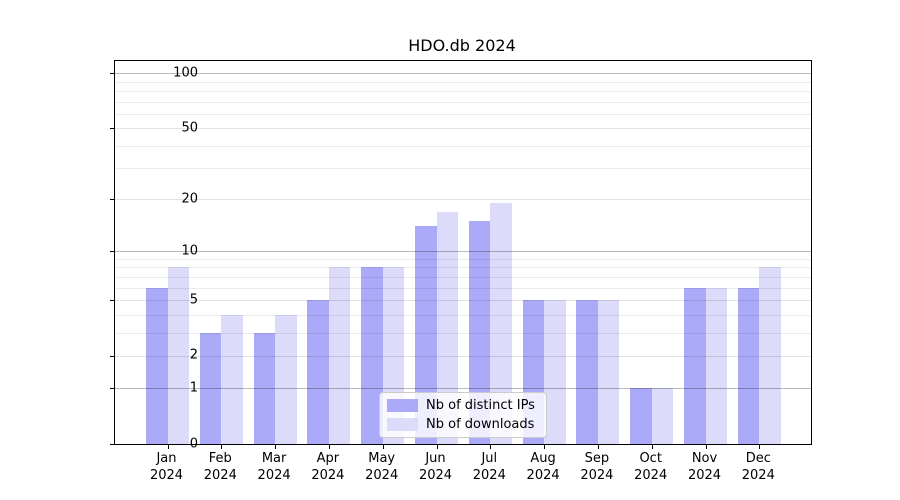  What do you see at coordinates (189, 199) in the screenshot?
I see `y-axis-tick-label: 20` at bounding box center [189, 199].